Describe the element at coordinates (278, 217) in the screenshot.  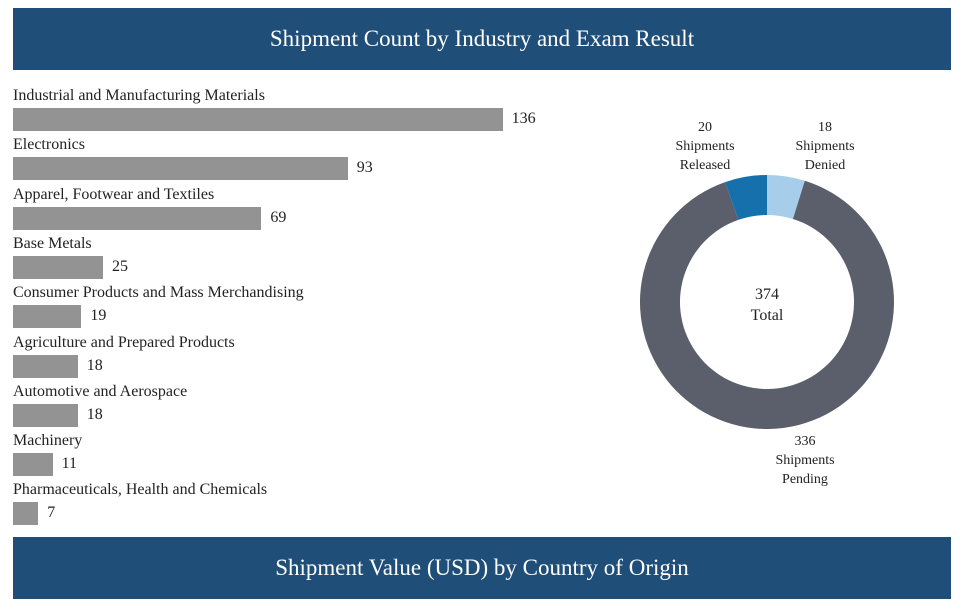
I see `bar-value-label: 69` at that location.